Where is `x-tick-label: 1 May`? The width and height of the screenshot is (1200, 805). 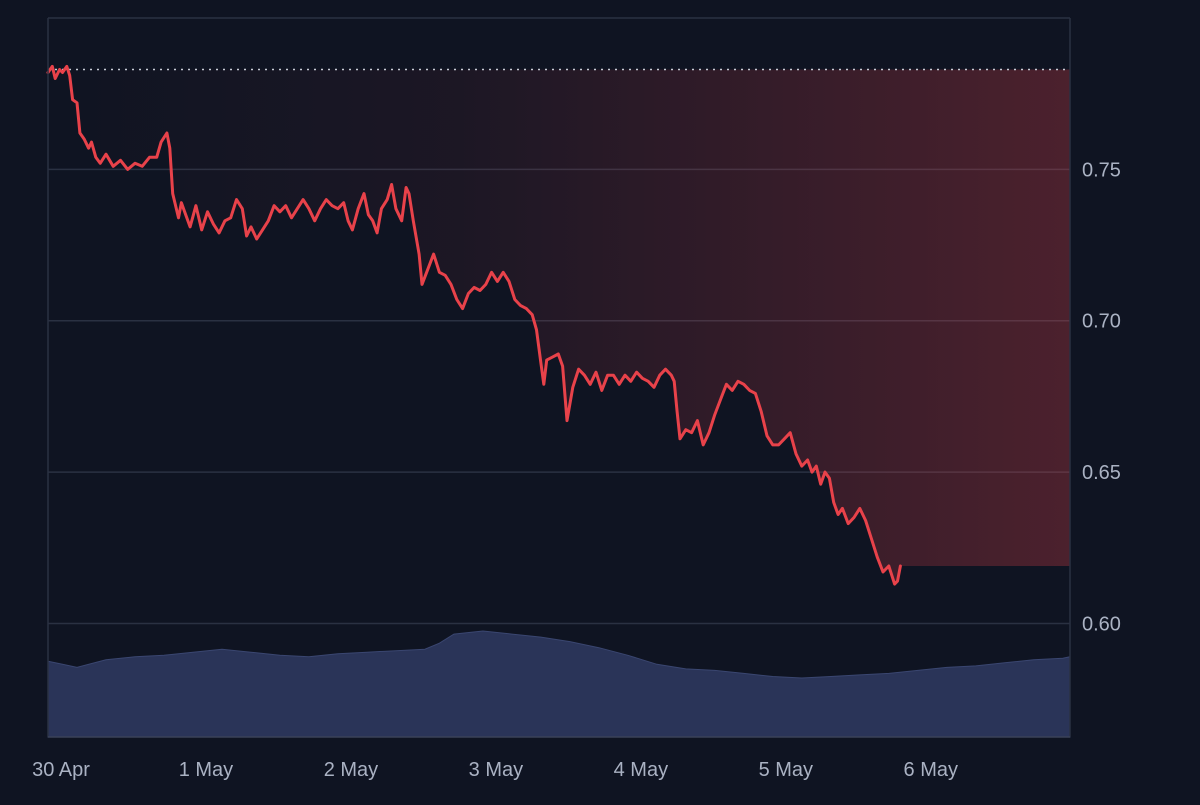
x-tick-label: 1 May is located at coordinates (206, 770).